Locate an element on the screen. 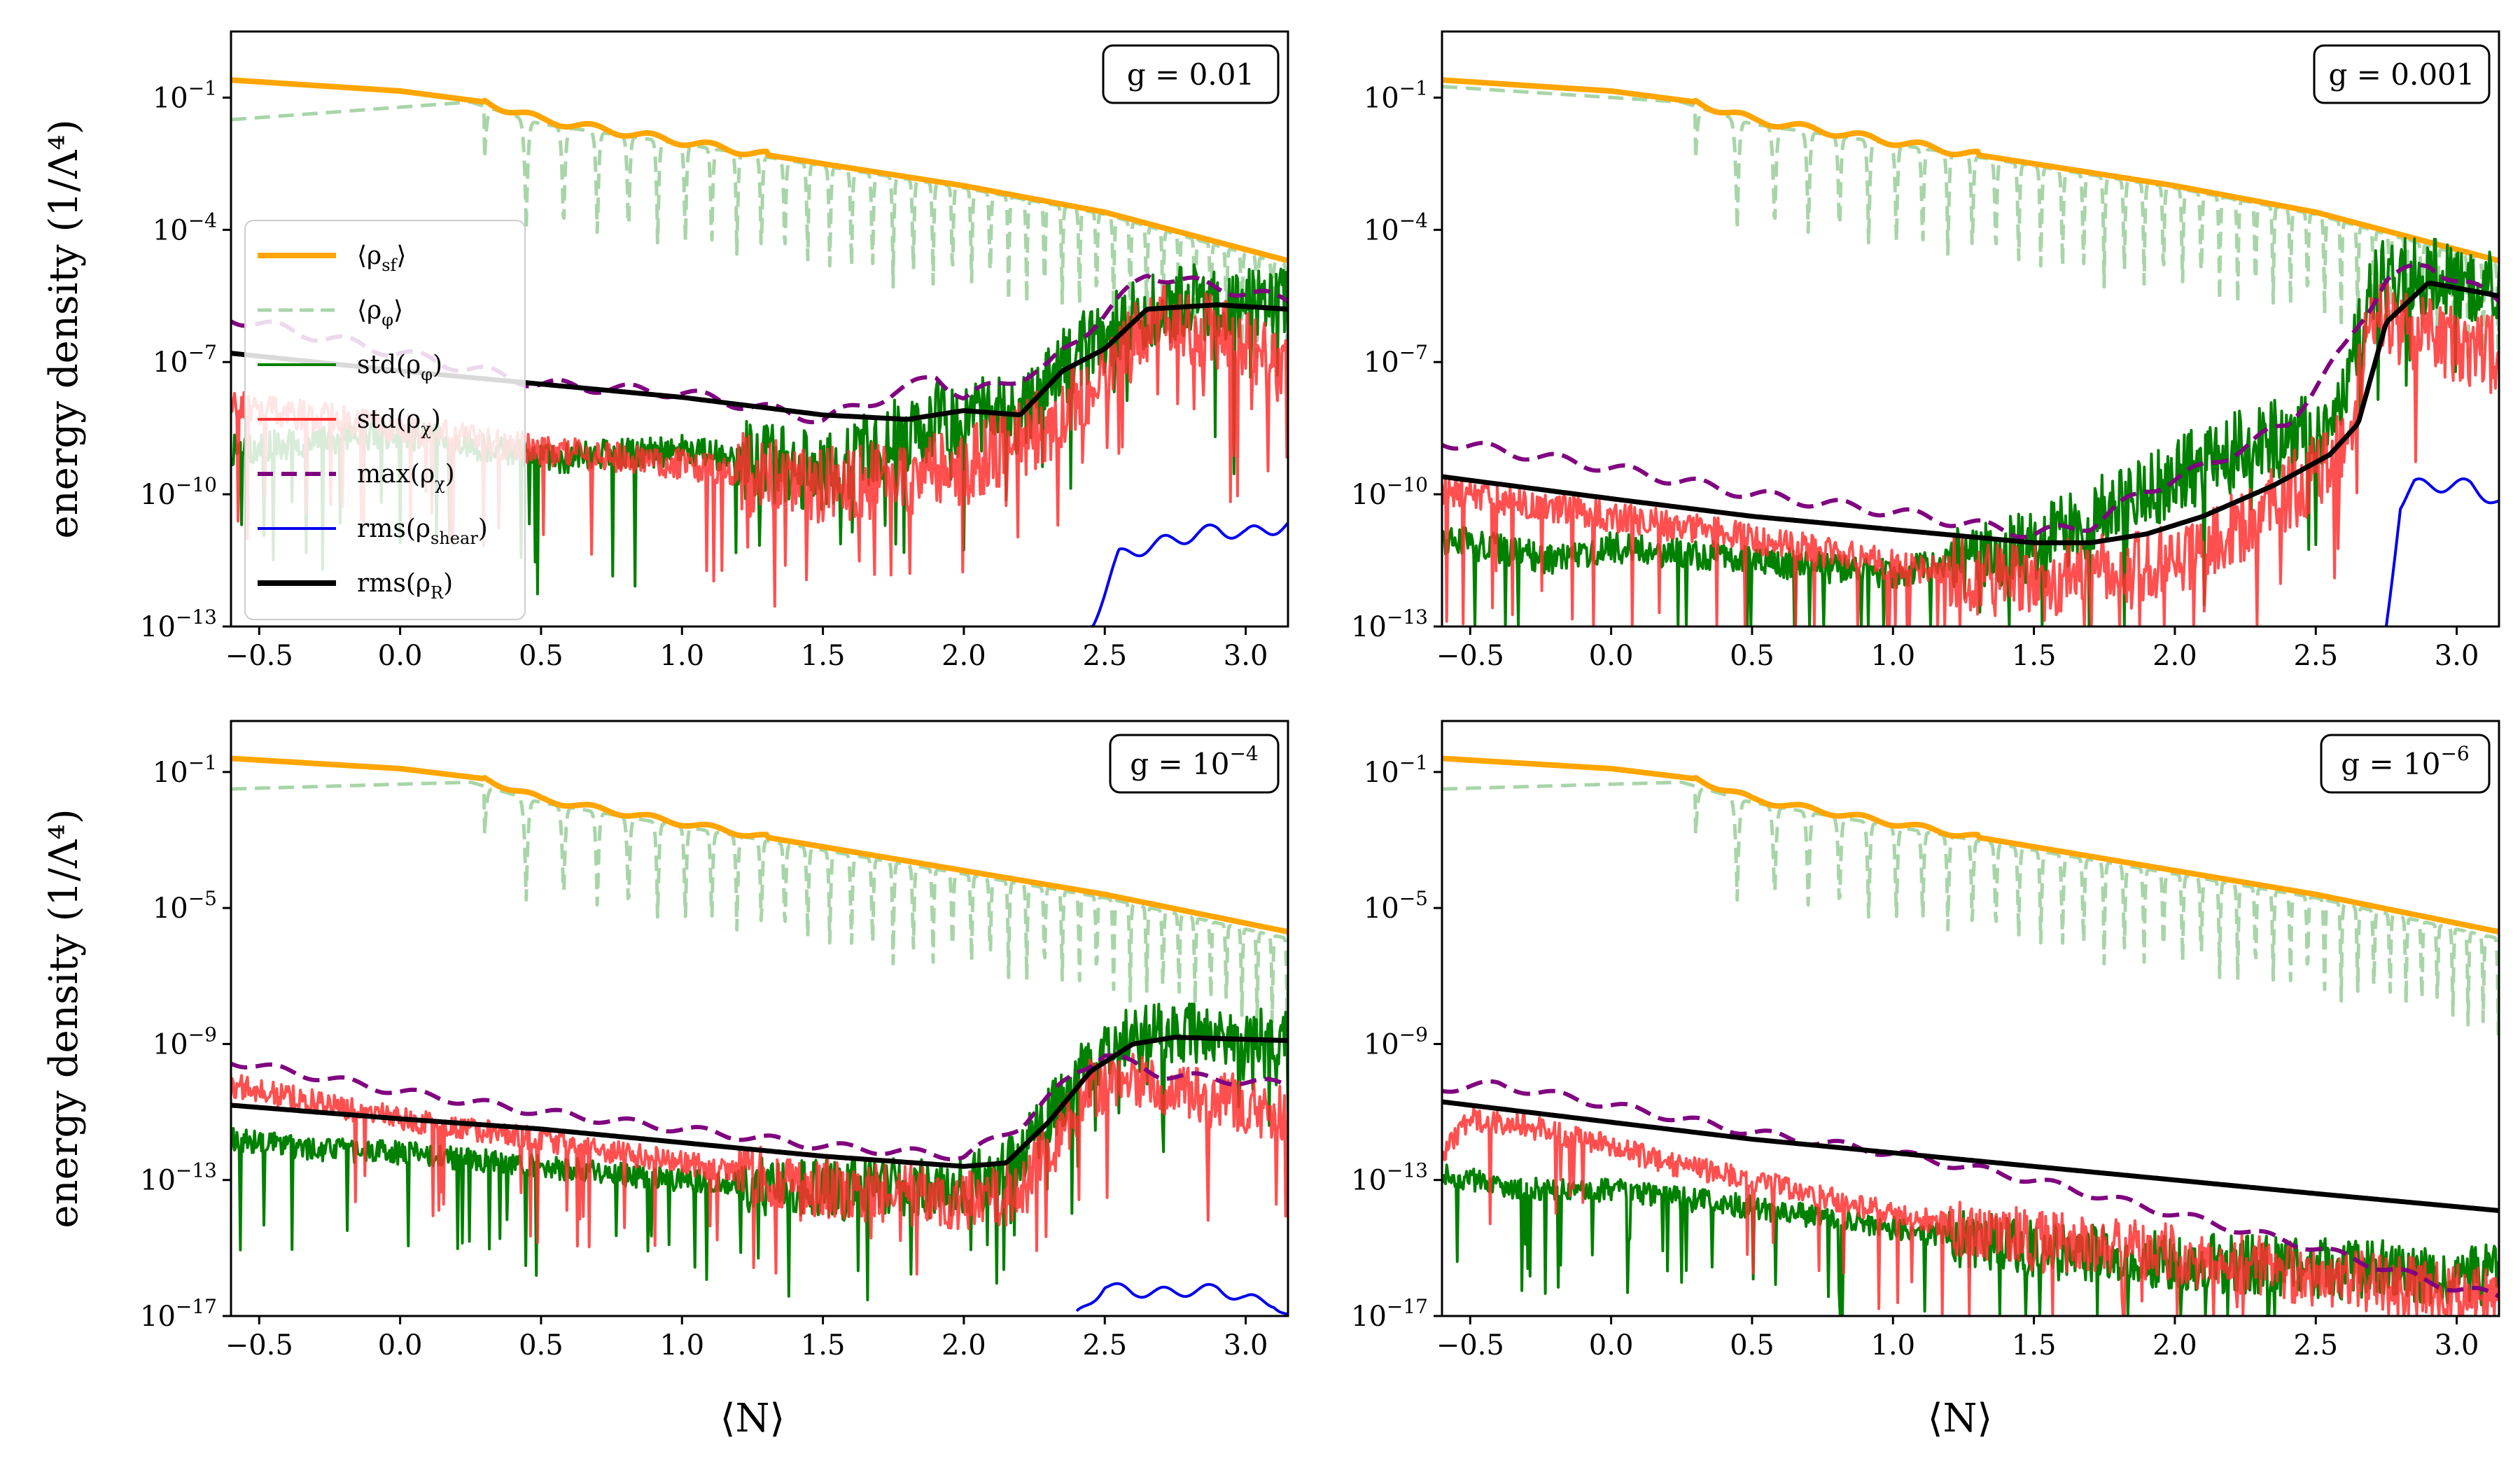 This screenshot has height=1470, width=2520. coupling-label: g = 10−4 is located at coordinates (1194, 761).